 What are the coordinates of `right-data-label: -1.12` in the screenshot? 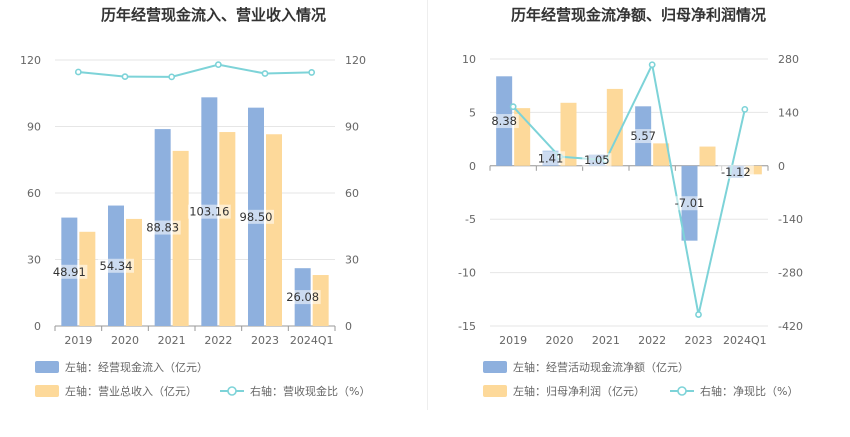 It's located at (736, 172).